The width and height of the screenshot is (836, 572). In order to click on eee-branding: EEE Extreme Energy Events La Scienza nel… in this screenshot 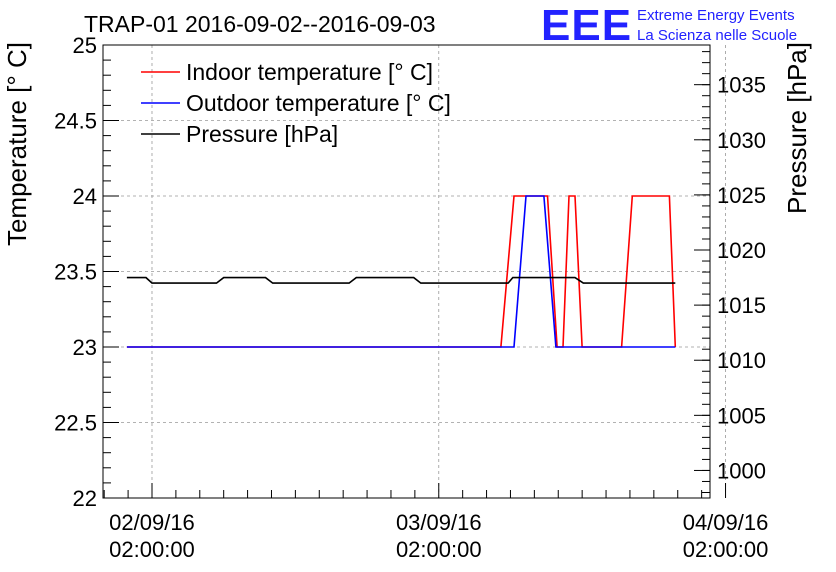, I will do `click(669, 25)`.